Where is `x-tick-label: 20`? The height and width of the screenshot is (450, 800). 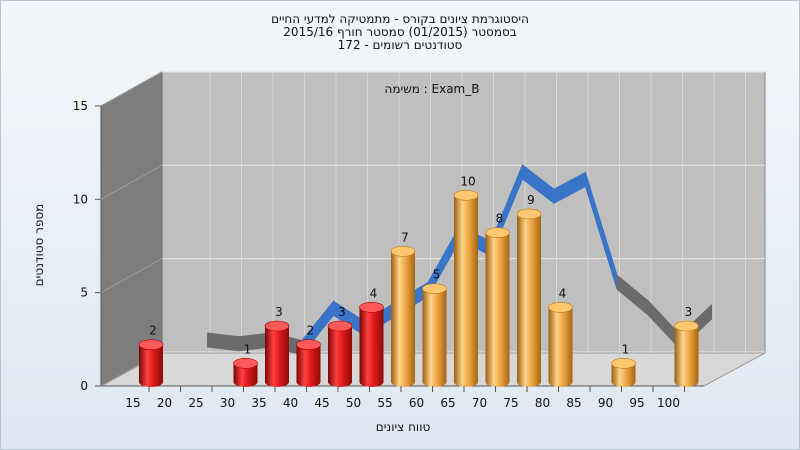 x-tick-label: 20 is located at coordinates (164, 403).